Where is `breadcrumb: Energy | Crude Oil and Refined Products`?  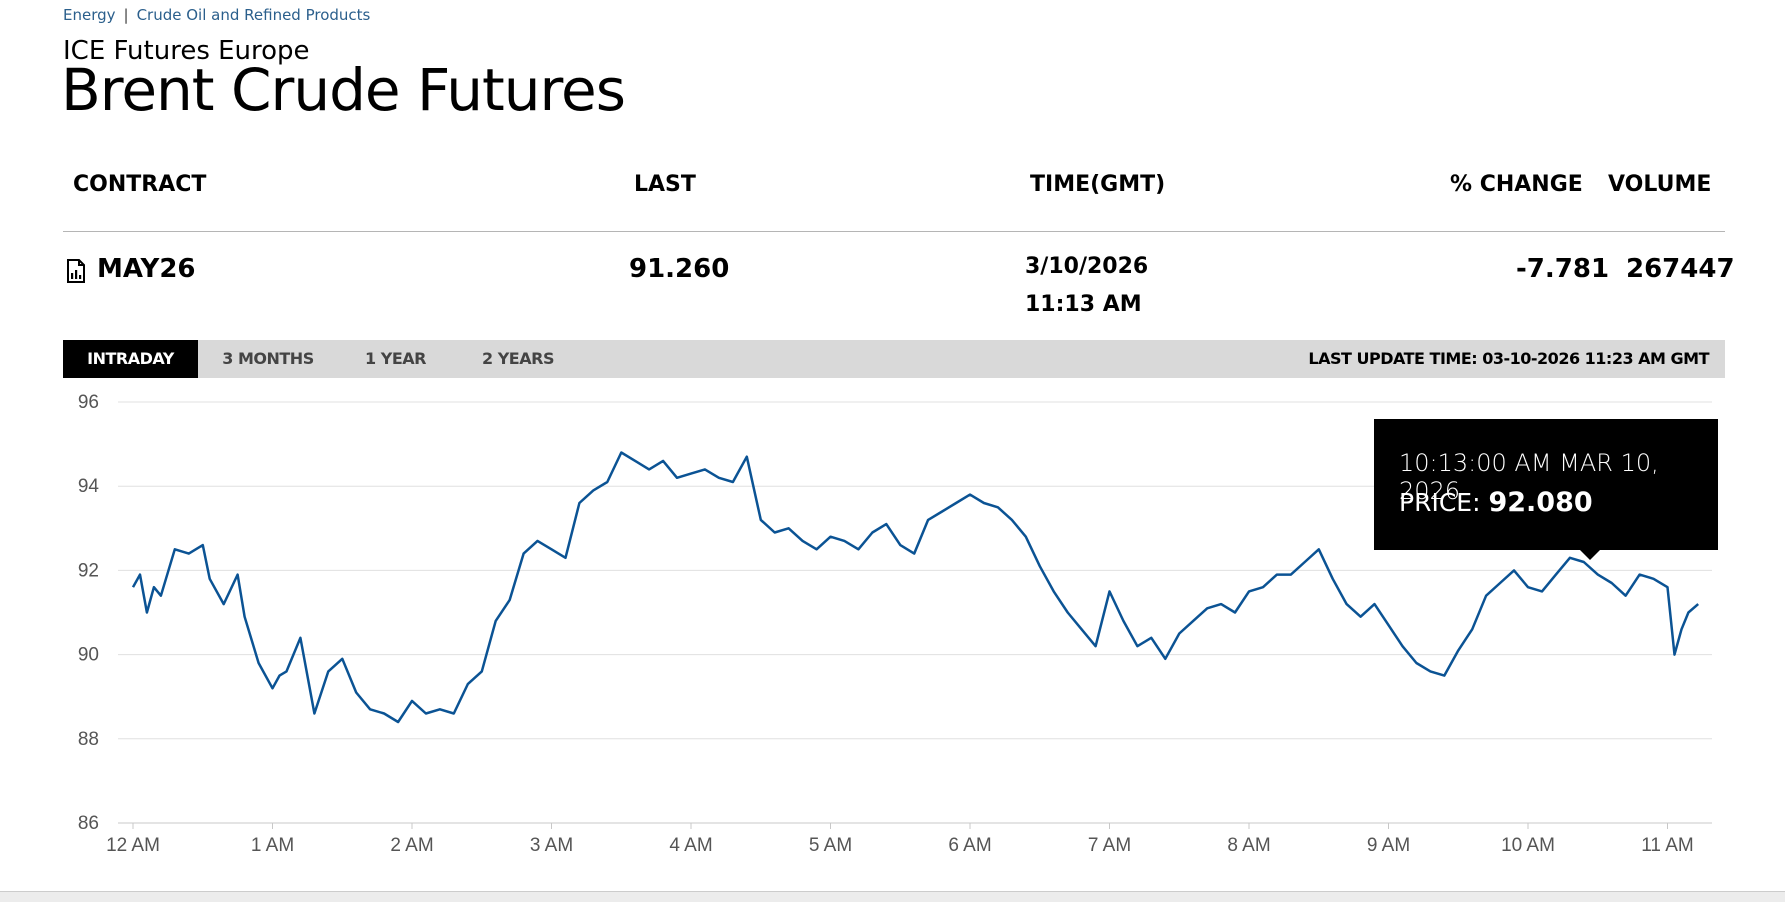
breadcrumb: Energy | Crude Oil and Refined Products is located at coordinates (216, 15).